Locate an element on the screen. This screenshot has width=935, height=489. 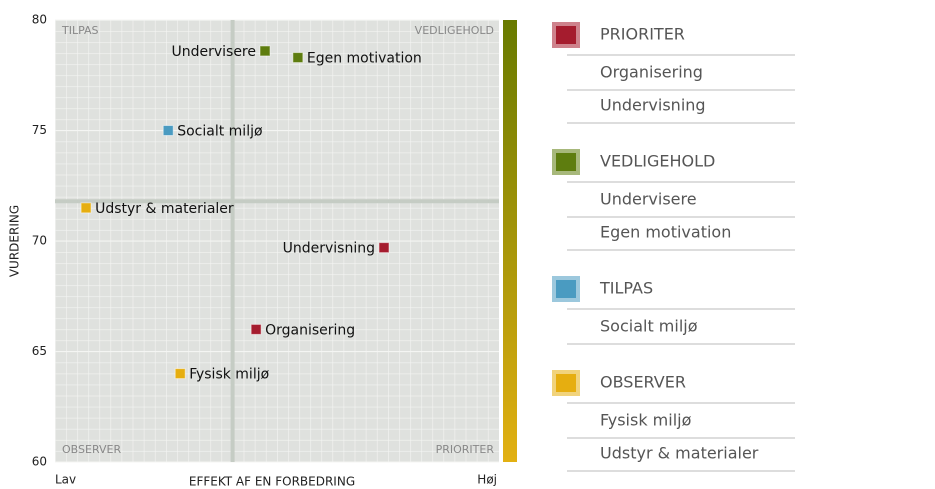
legend-item: Undervisere is located at coordinates (648, 199).